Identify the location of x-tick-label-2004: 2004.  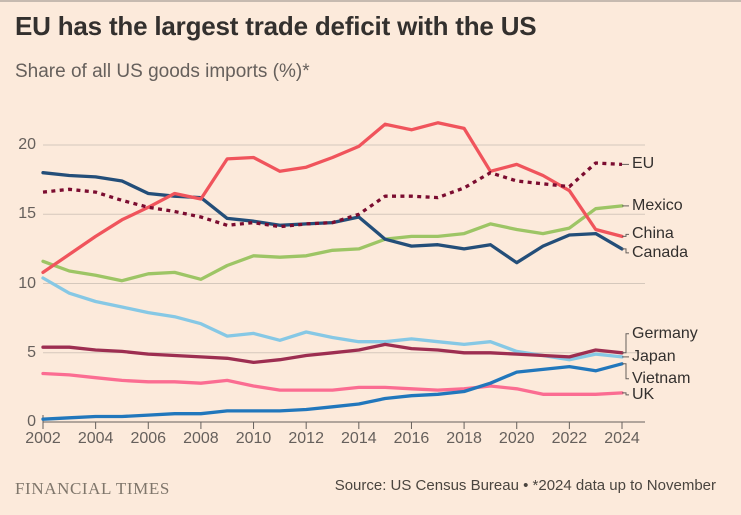
(95, 438).